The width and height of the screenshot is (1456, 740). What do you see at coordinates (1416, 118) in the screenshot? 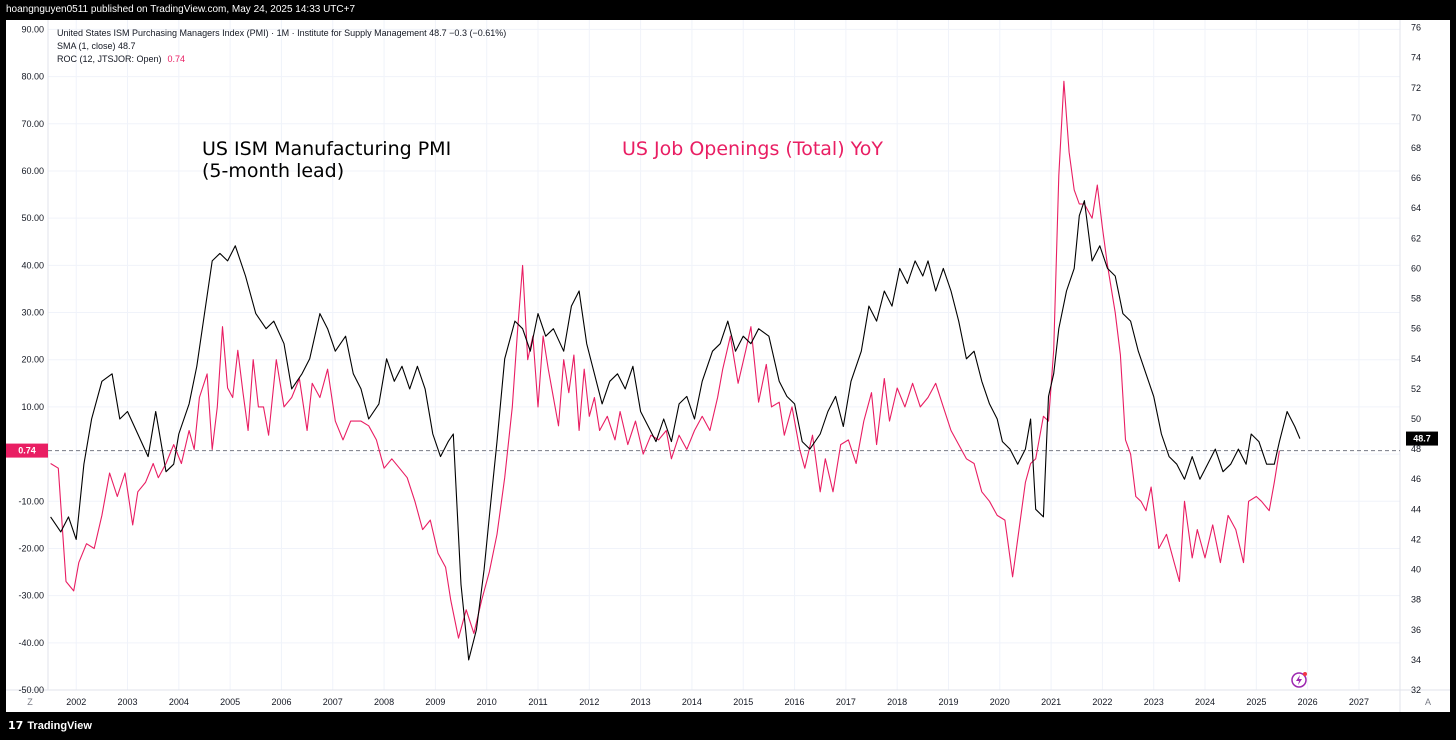
I see `right-tick-label: 70` at bounding box center [1416, 118].